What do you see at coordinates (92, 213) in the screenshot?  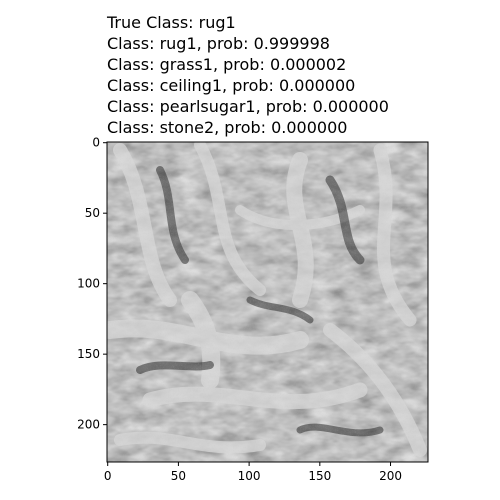 I see `y-tick-label: 50` at bounding box center [92, 213].